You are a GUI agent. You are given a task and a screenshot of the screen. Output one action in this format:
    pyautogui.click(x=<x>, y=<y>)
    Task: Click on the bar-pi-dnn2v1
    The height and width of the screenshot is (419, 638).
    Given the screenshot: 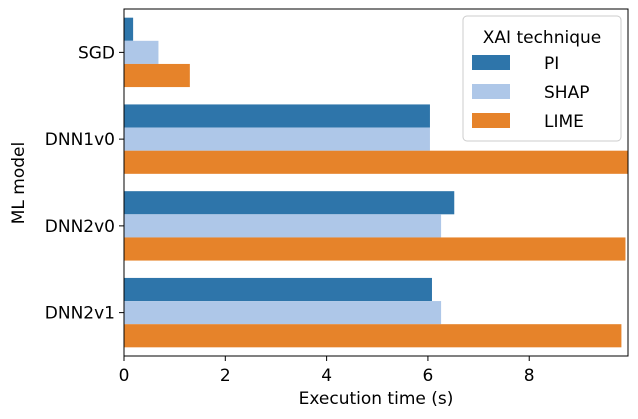 What is the action you would take?
    pyautogui.click(x=278, y=289)
    